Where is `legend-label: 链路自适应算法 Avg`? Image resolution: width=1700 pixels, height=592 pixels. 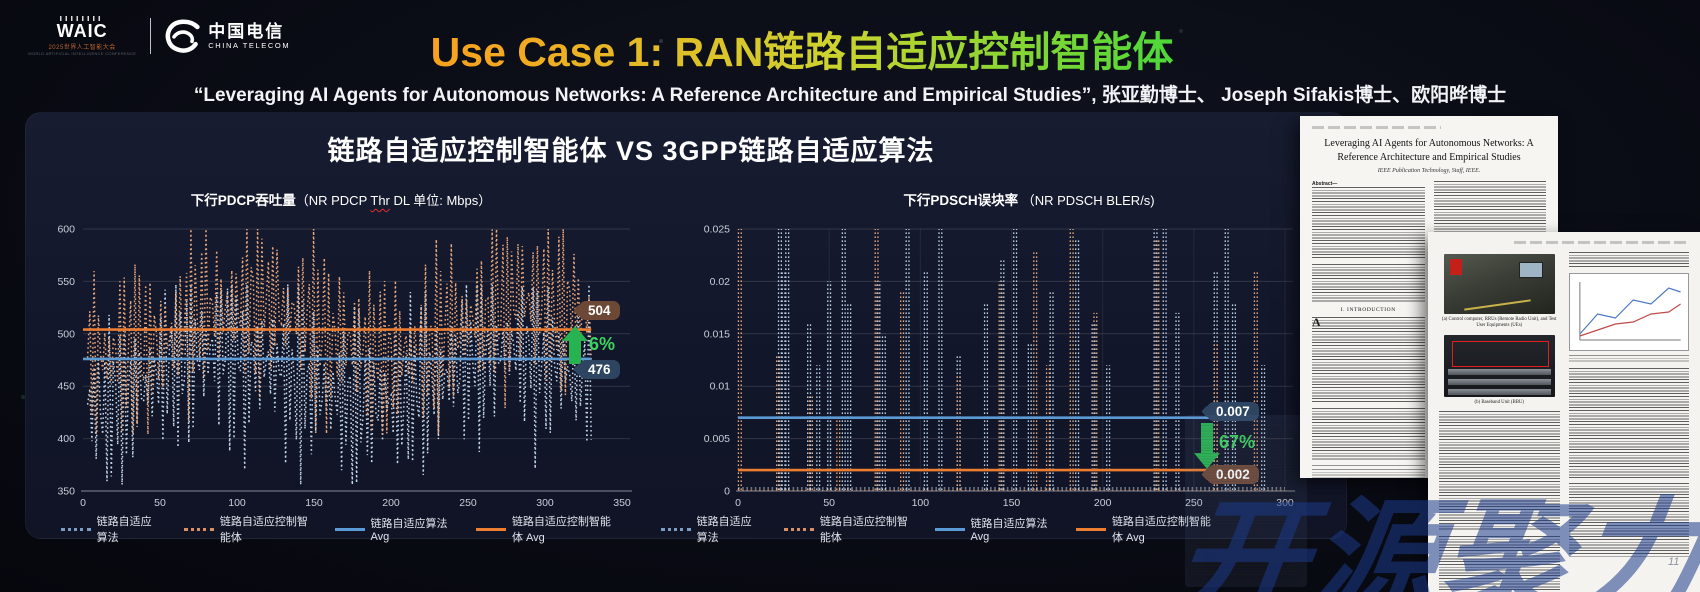 legend-label: 链路自适应算法 Avg is located at coordinates (1009, 530).